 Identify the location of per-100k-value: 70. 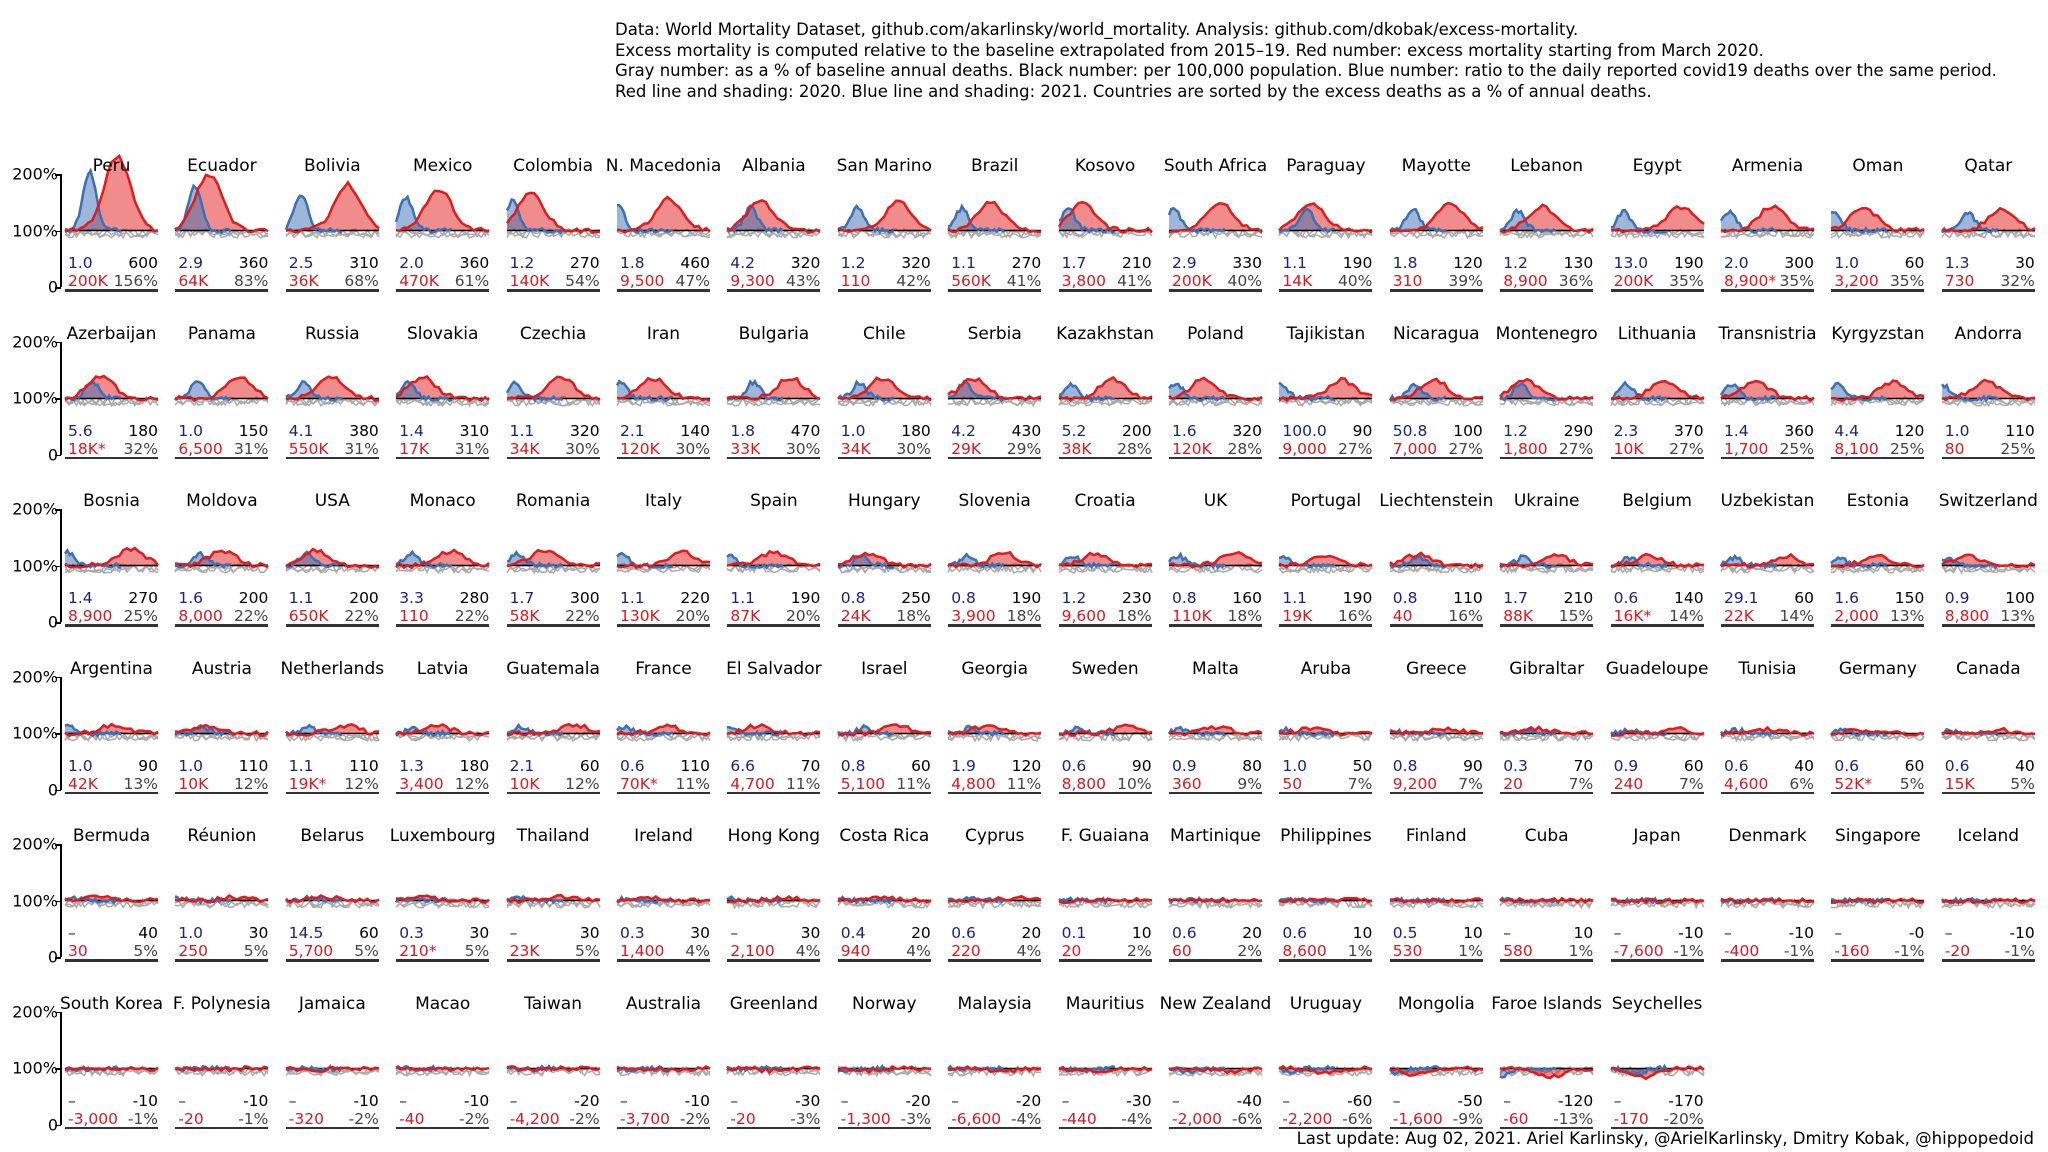
(1583, 765).